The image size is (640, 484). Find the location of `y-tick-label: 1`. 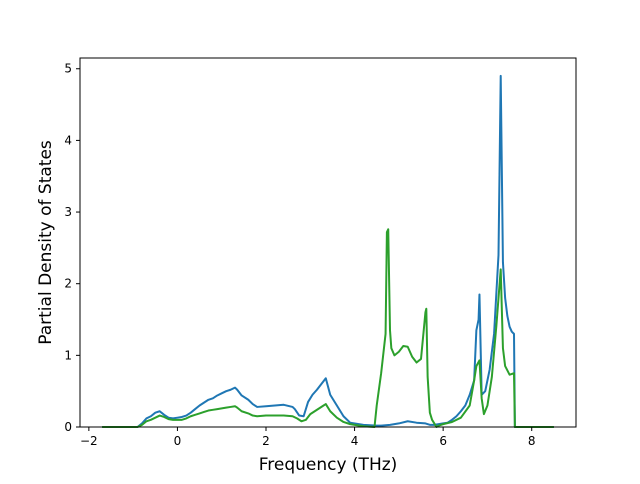

y-tick-label: 1 is located at coordinates (68, 355).